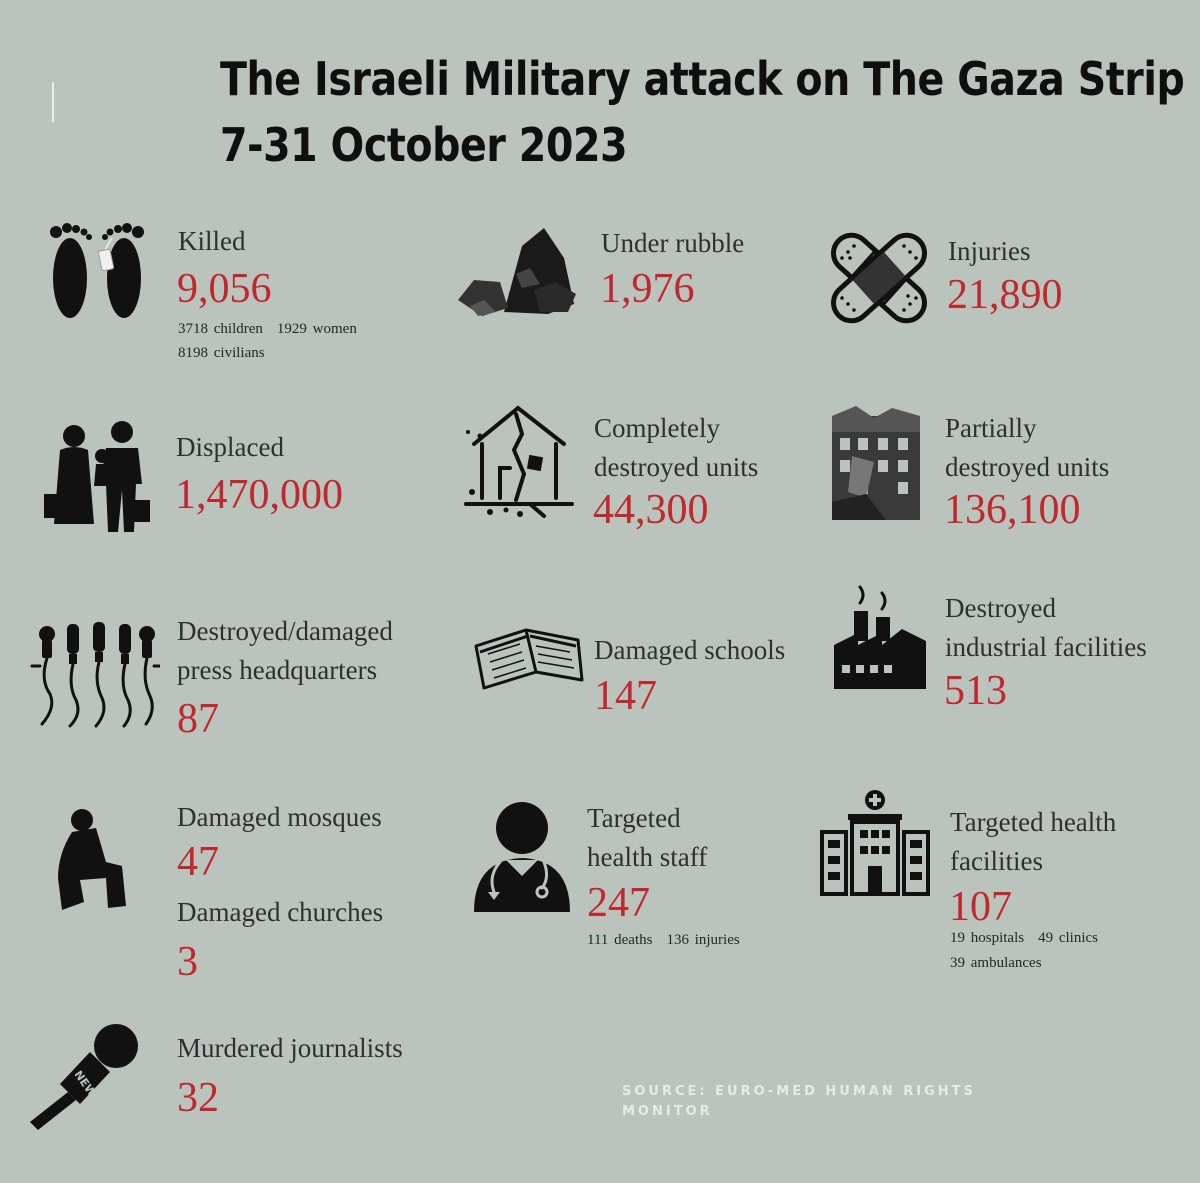  Describe the element at coordinates (980, 907) in the screenshot. I see `health-facilities-value: 107` at that location.